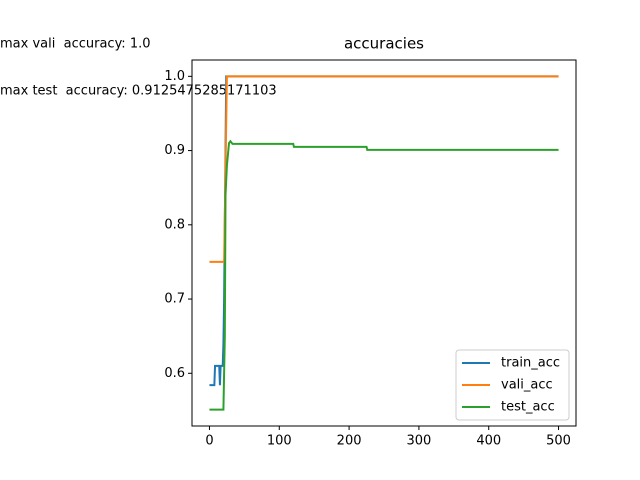 This screenshot has height=480, width=640. I want to click on y-tick-label: 0.9, so click(174, 150).